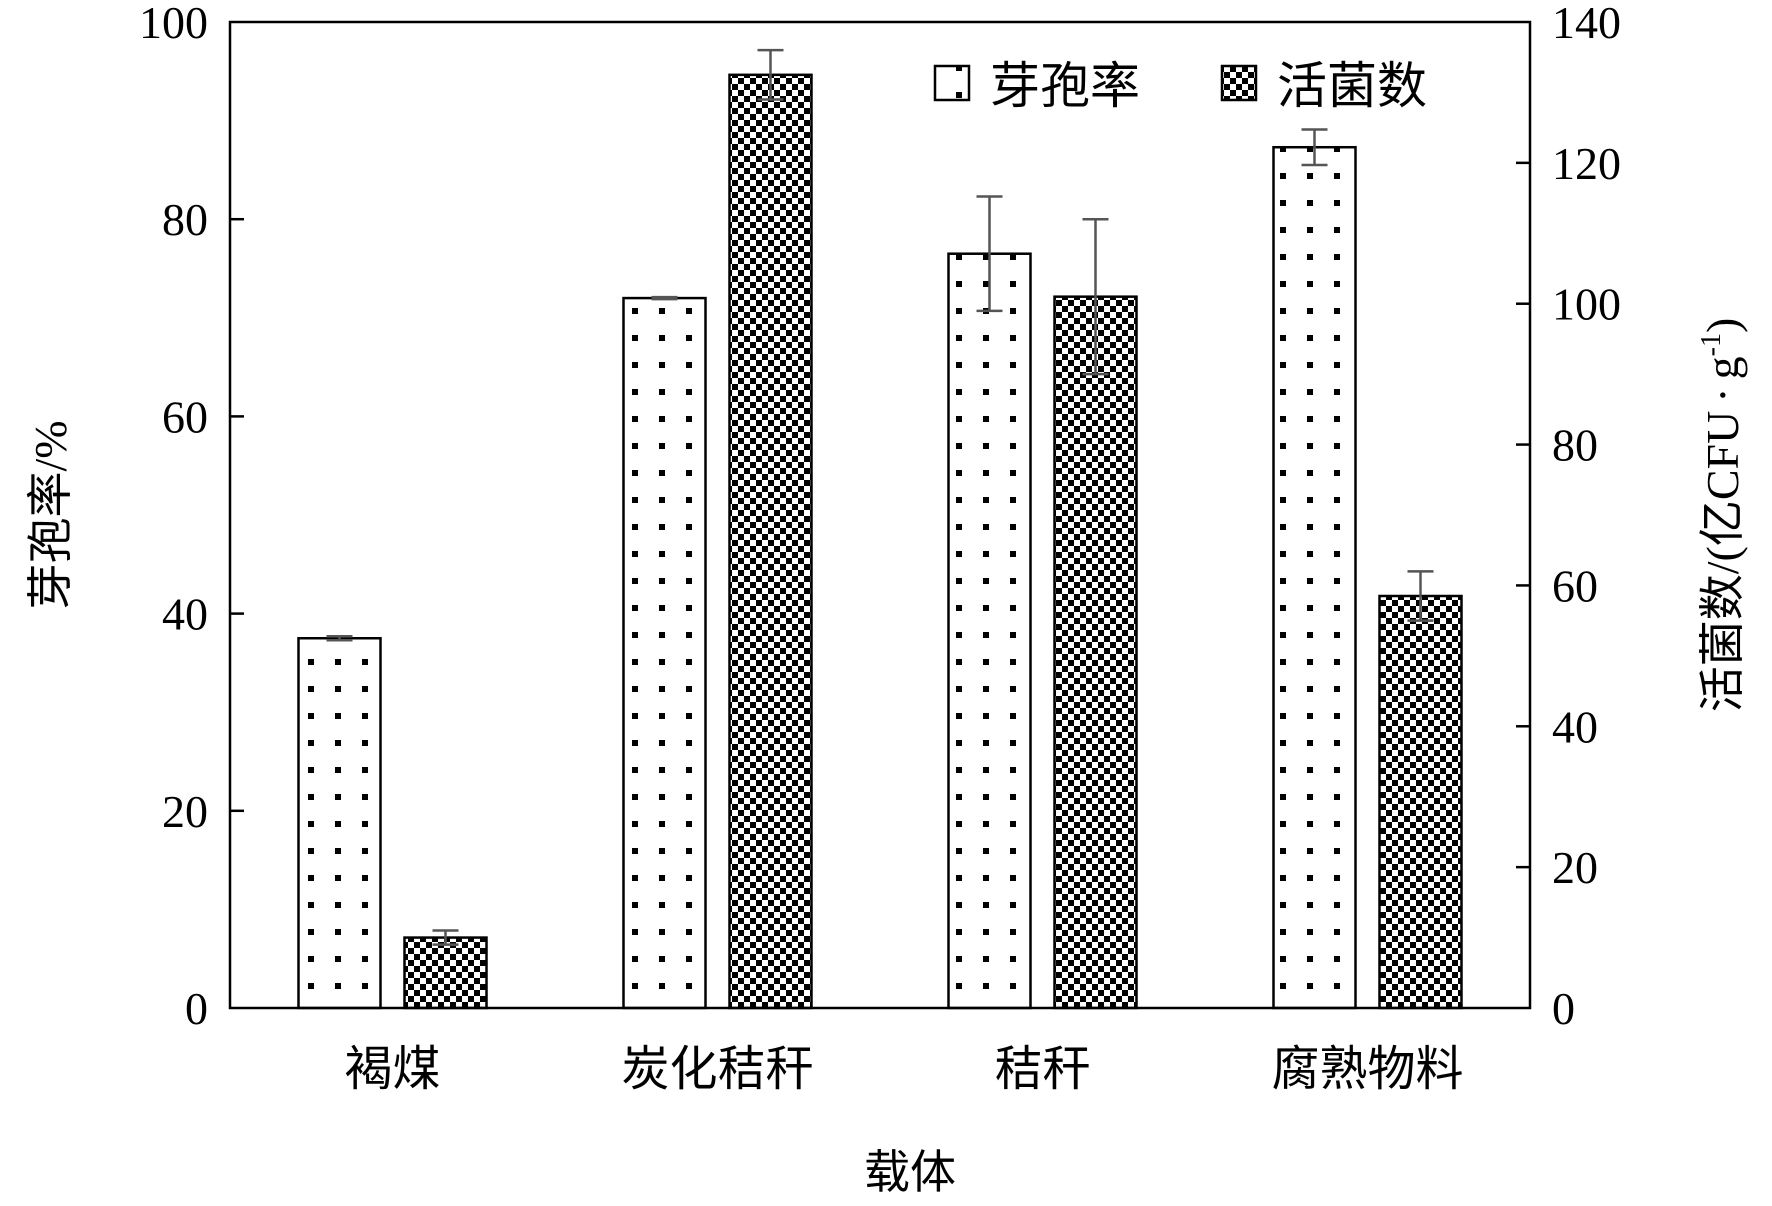  Describe the element at coordinates (1575, 867) in the screenshot. I see `right-tick-label-1: 20` at that location.